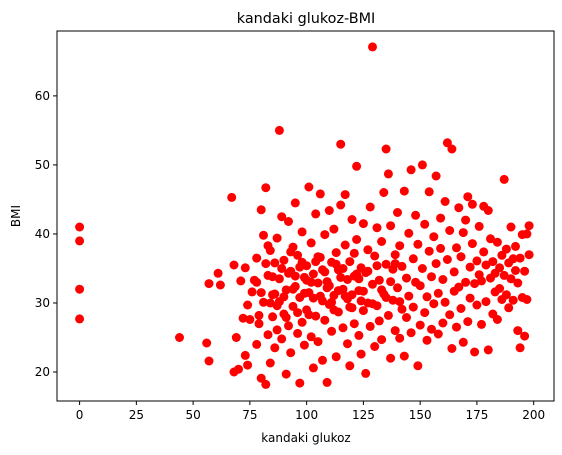  I want to click on x-tick-label: 200, so click(533, 415).